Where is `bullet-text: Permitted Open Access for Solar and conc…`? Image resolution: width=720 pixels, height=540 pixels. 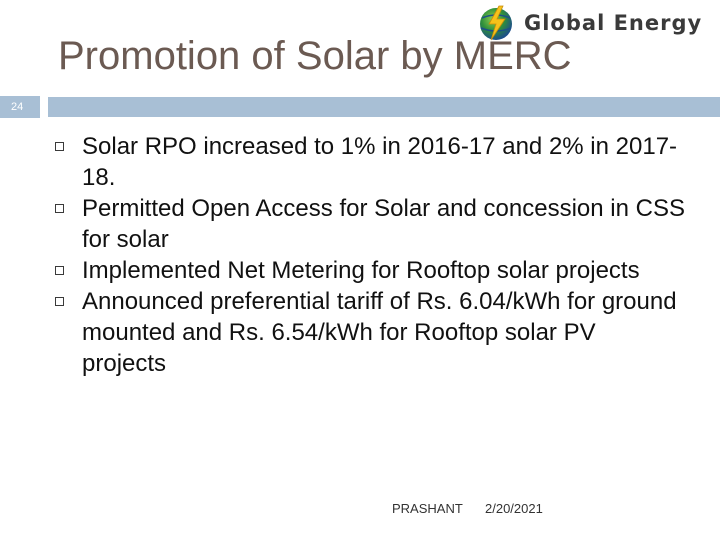 bullet-text: Permitted Open Access for Solar and conc… is located at coordinates (383, 224).